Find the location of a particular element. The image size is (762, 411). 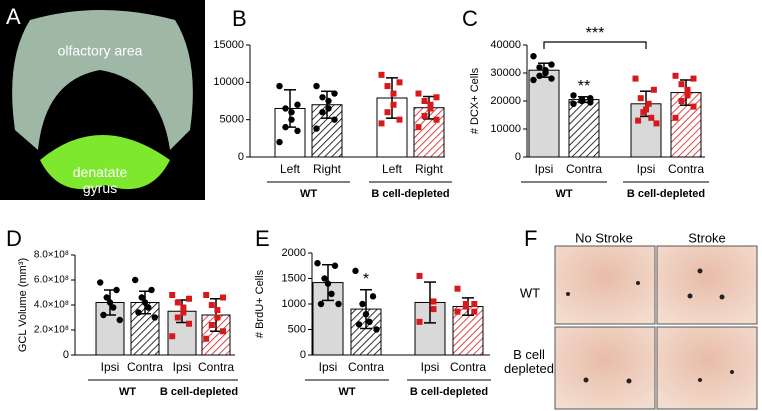

y-axis-label: # BrdU+ Cells is located at coordinates (260, 303).